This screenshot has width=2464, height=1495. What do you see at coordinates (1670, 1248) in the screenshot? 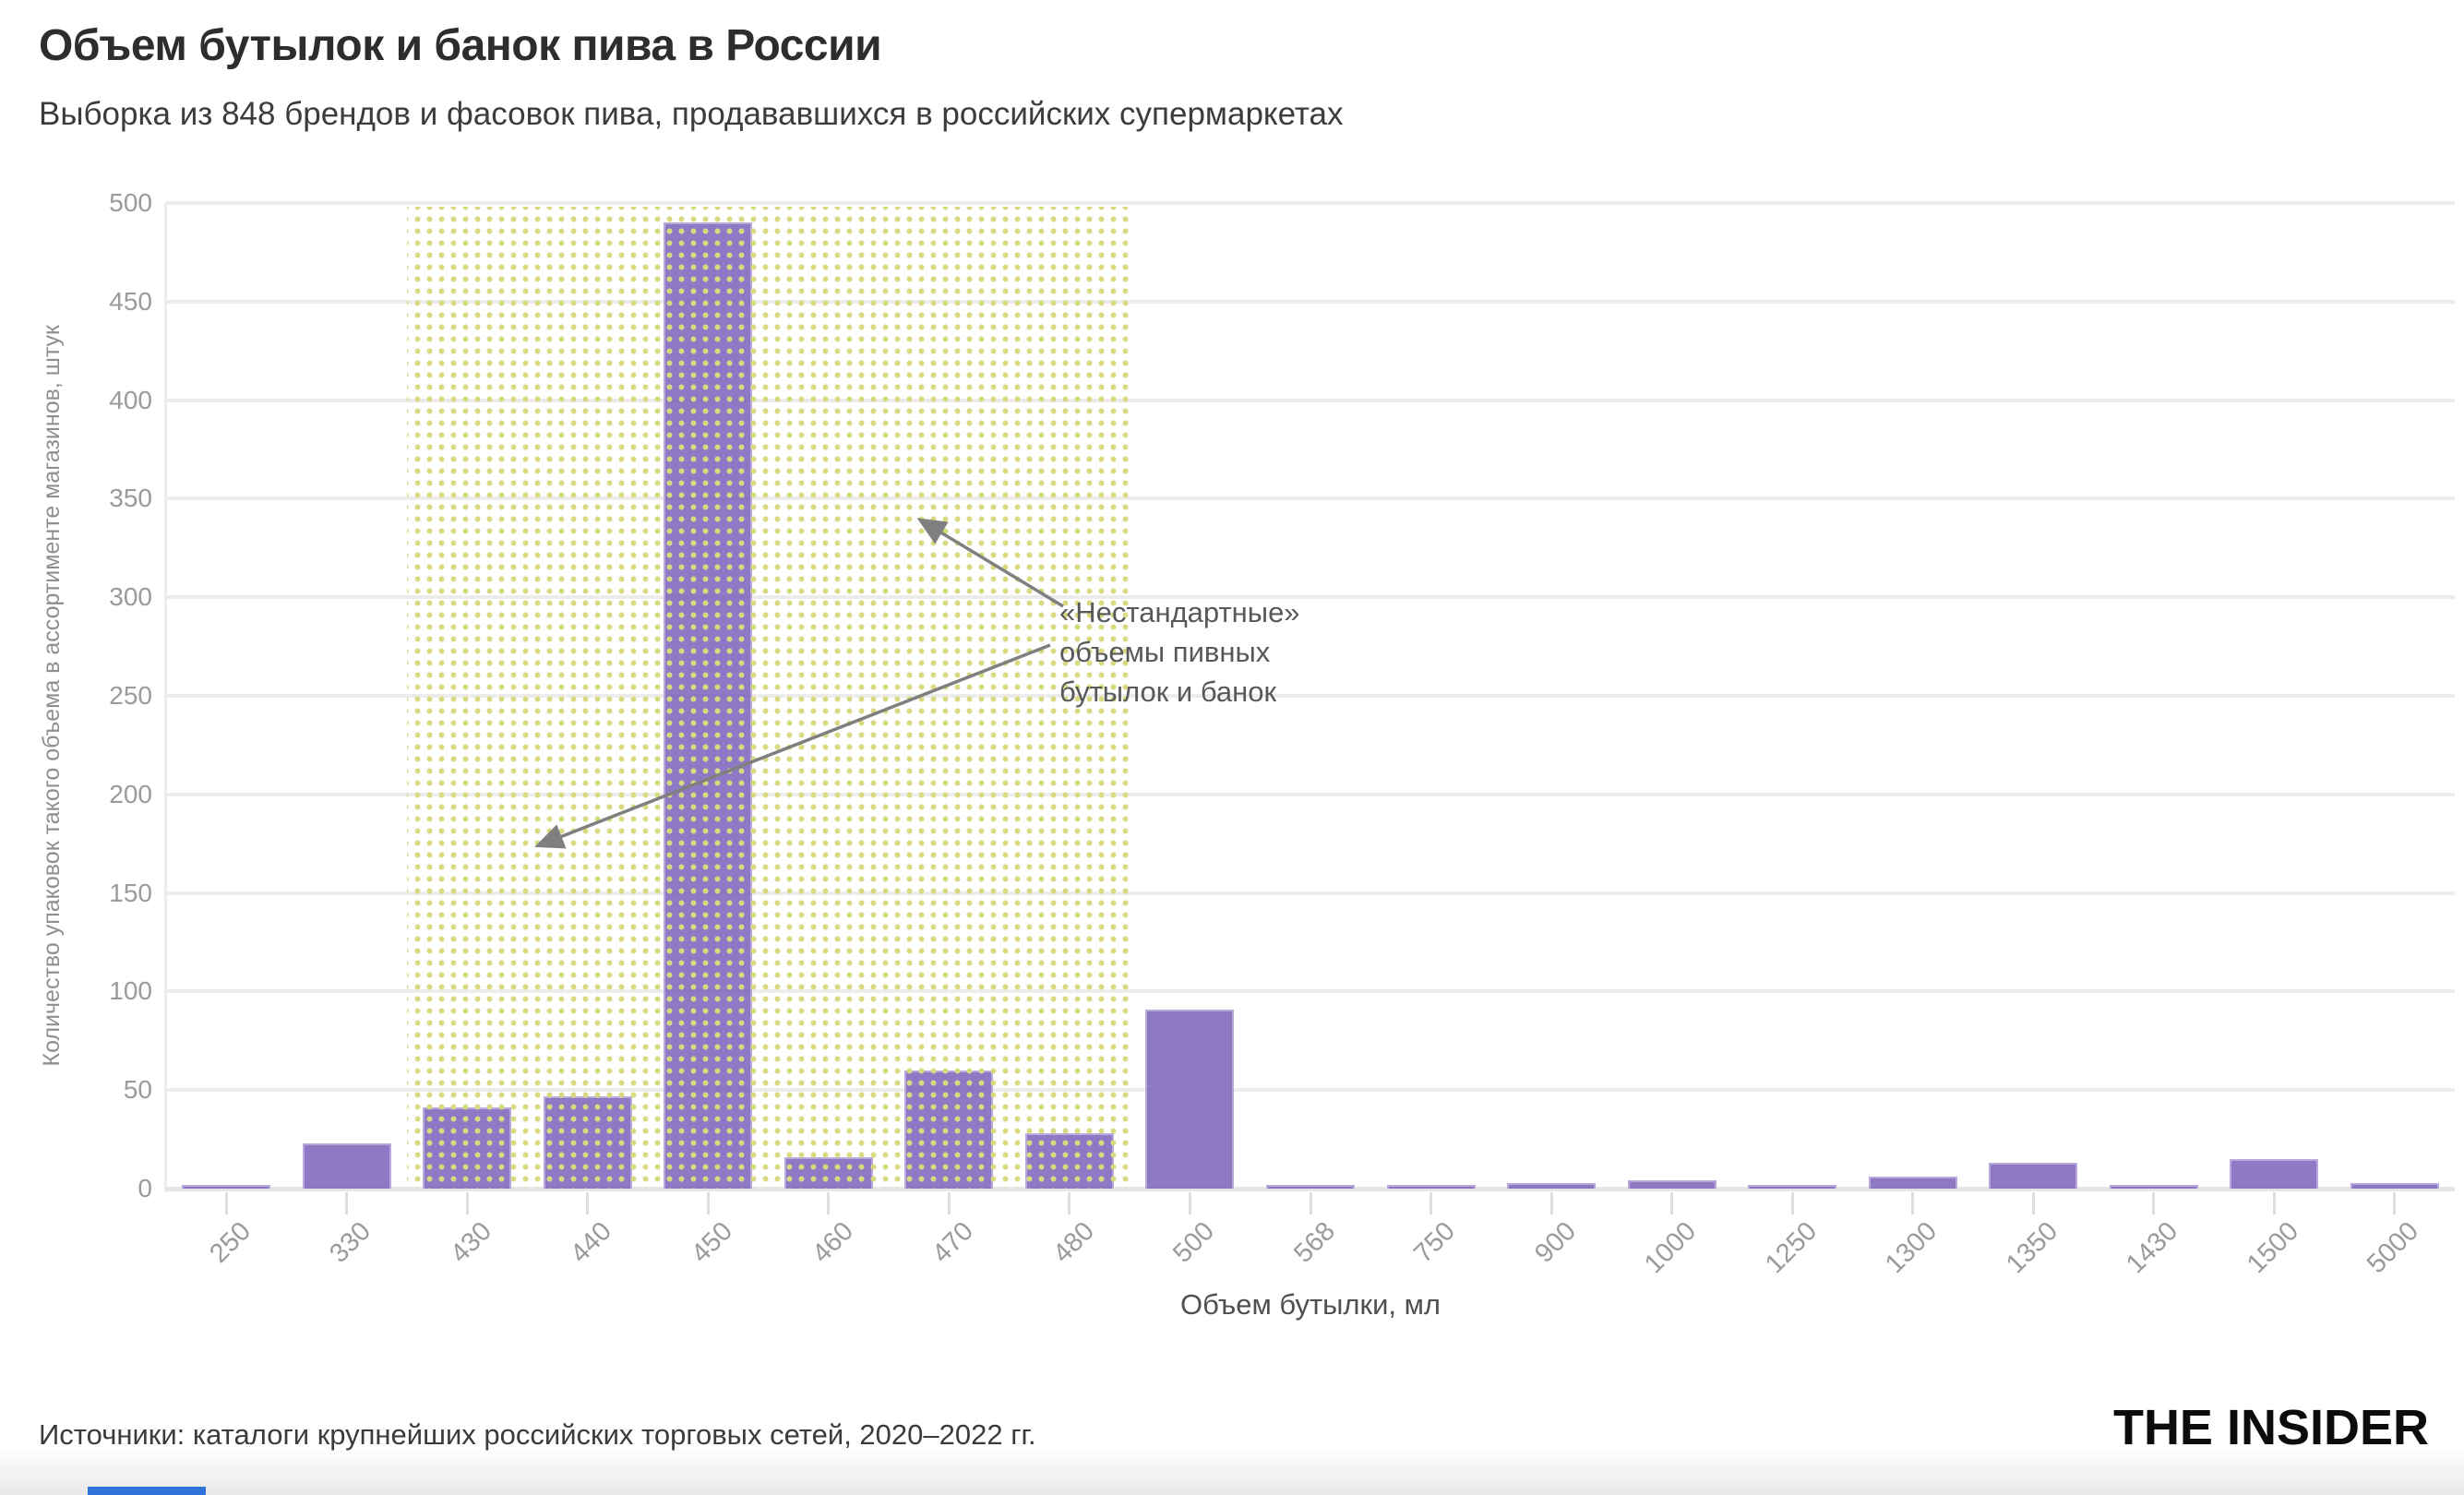
I see `x-tick-label: 1000` at bounding box center [1670, 1248].